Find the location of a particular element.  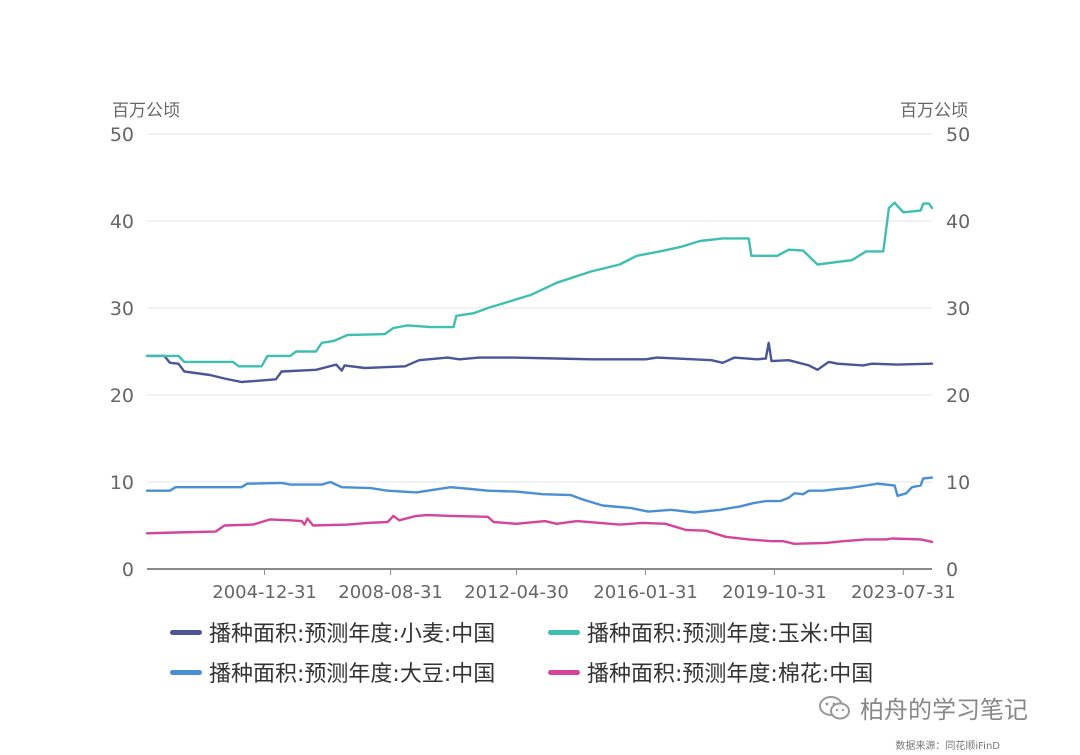

y-tick-label-right: 10 is located at coordinates (958, 483).